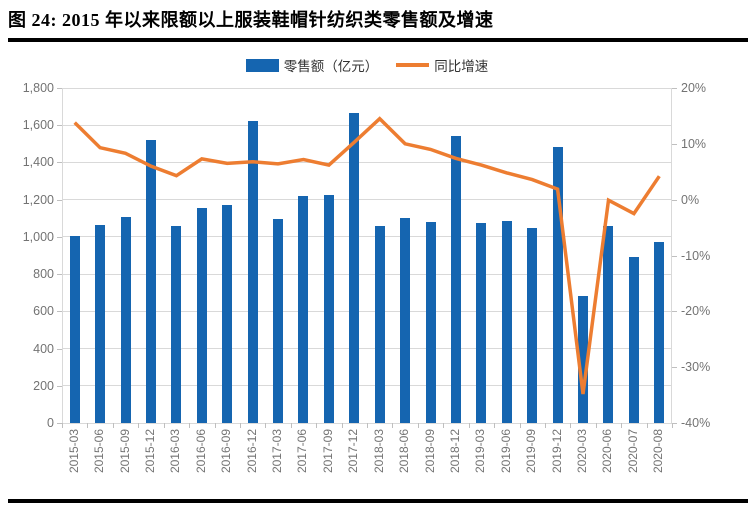 The height and width of the screenshot is (508, 755). I want to click on right-axis-tick-label: -40%, so click(696, 423).